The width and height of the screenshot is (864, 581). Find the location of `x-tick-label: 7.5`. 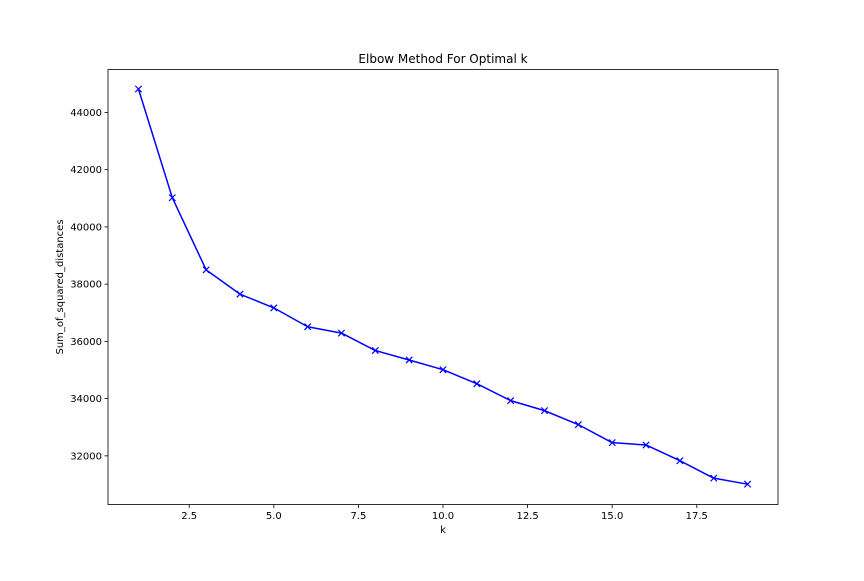

x-tick-label: 7.5 is located at coordinates (358, 516).